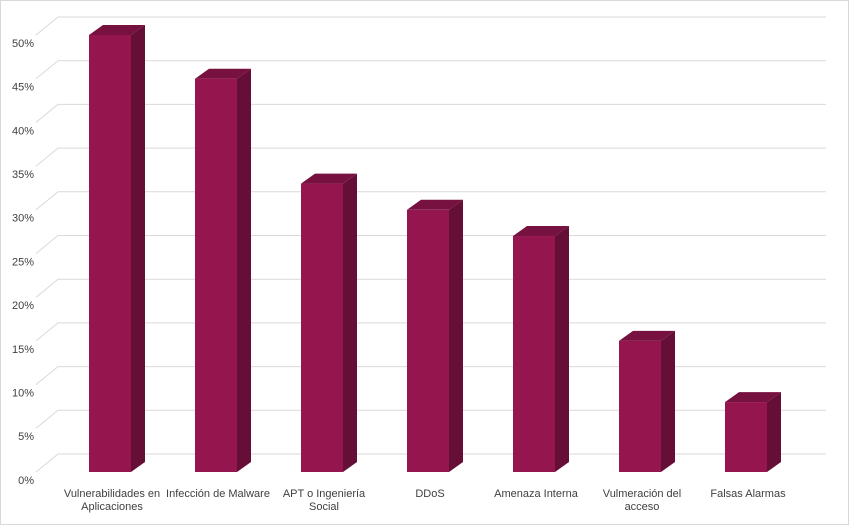 The image size is (850, 526). I want to click on y-tick-label: 15%, so click(23, 350).